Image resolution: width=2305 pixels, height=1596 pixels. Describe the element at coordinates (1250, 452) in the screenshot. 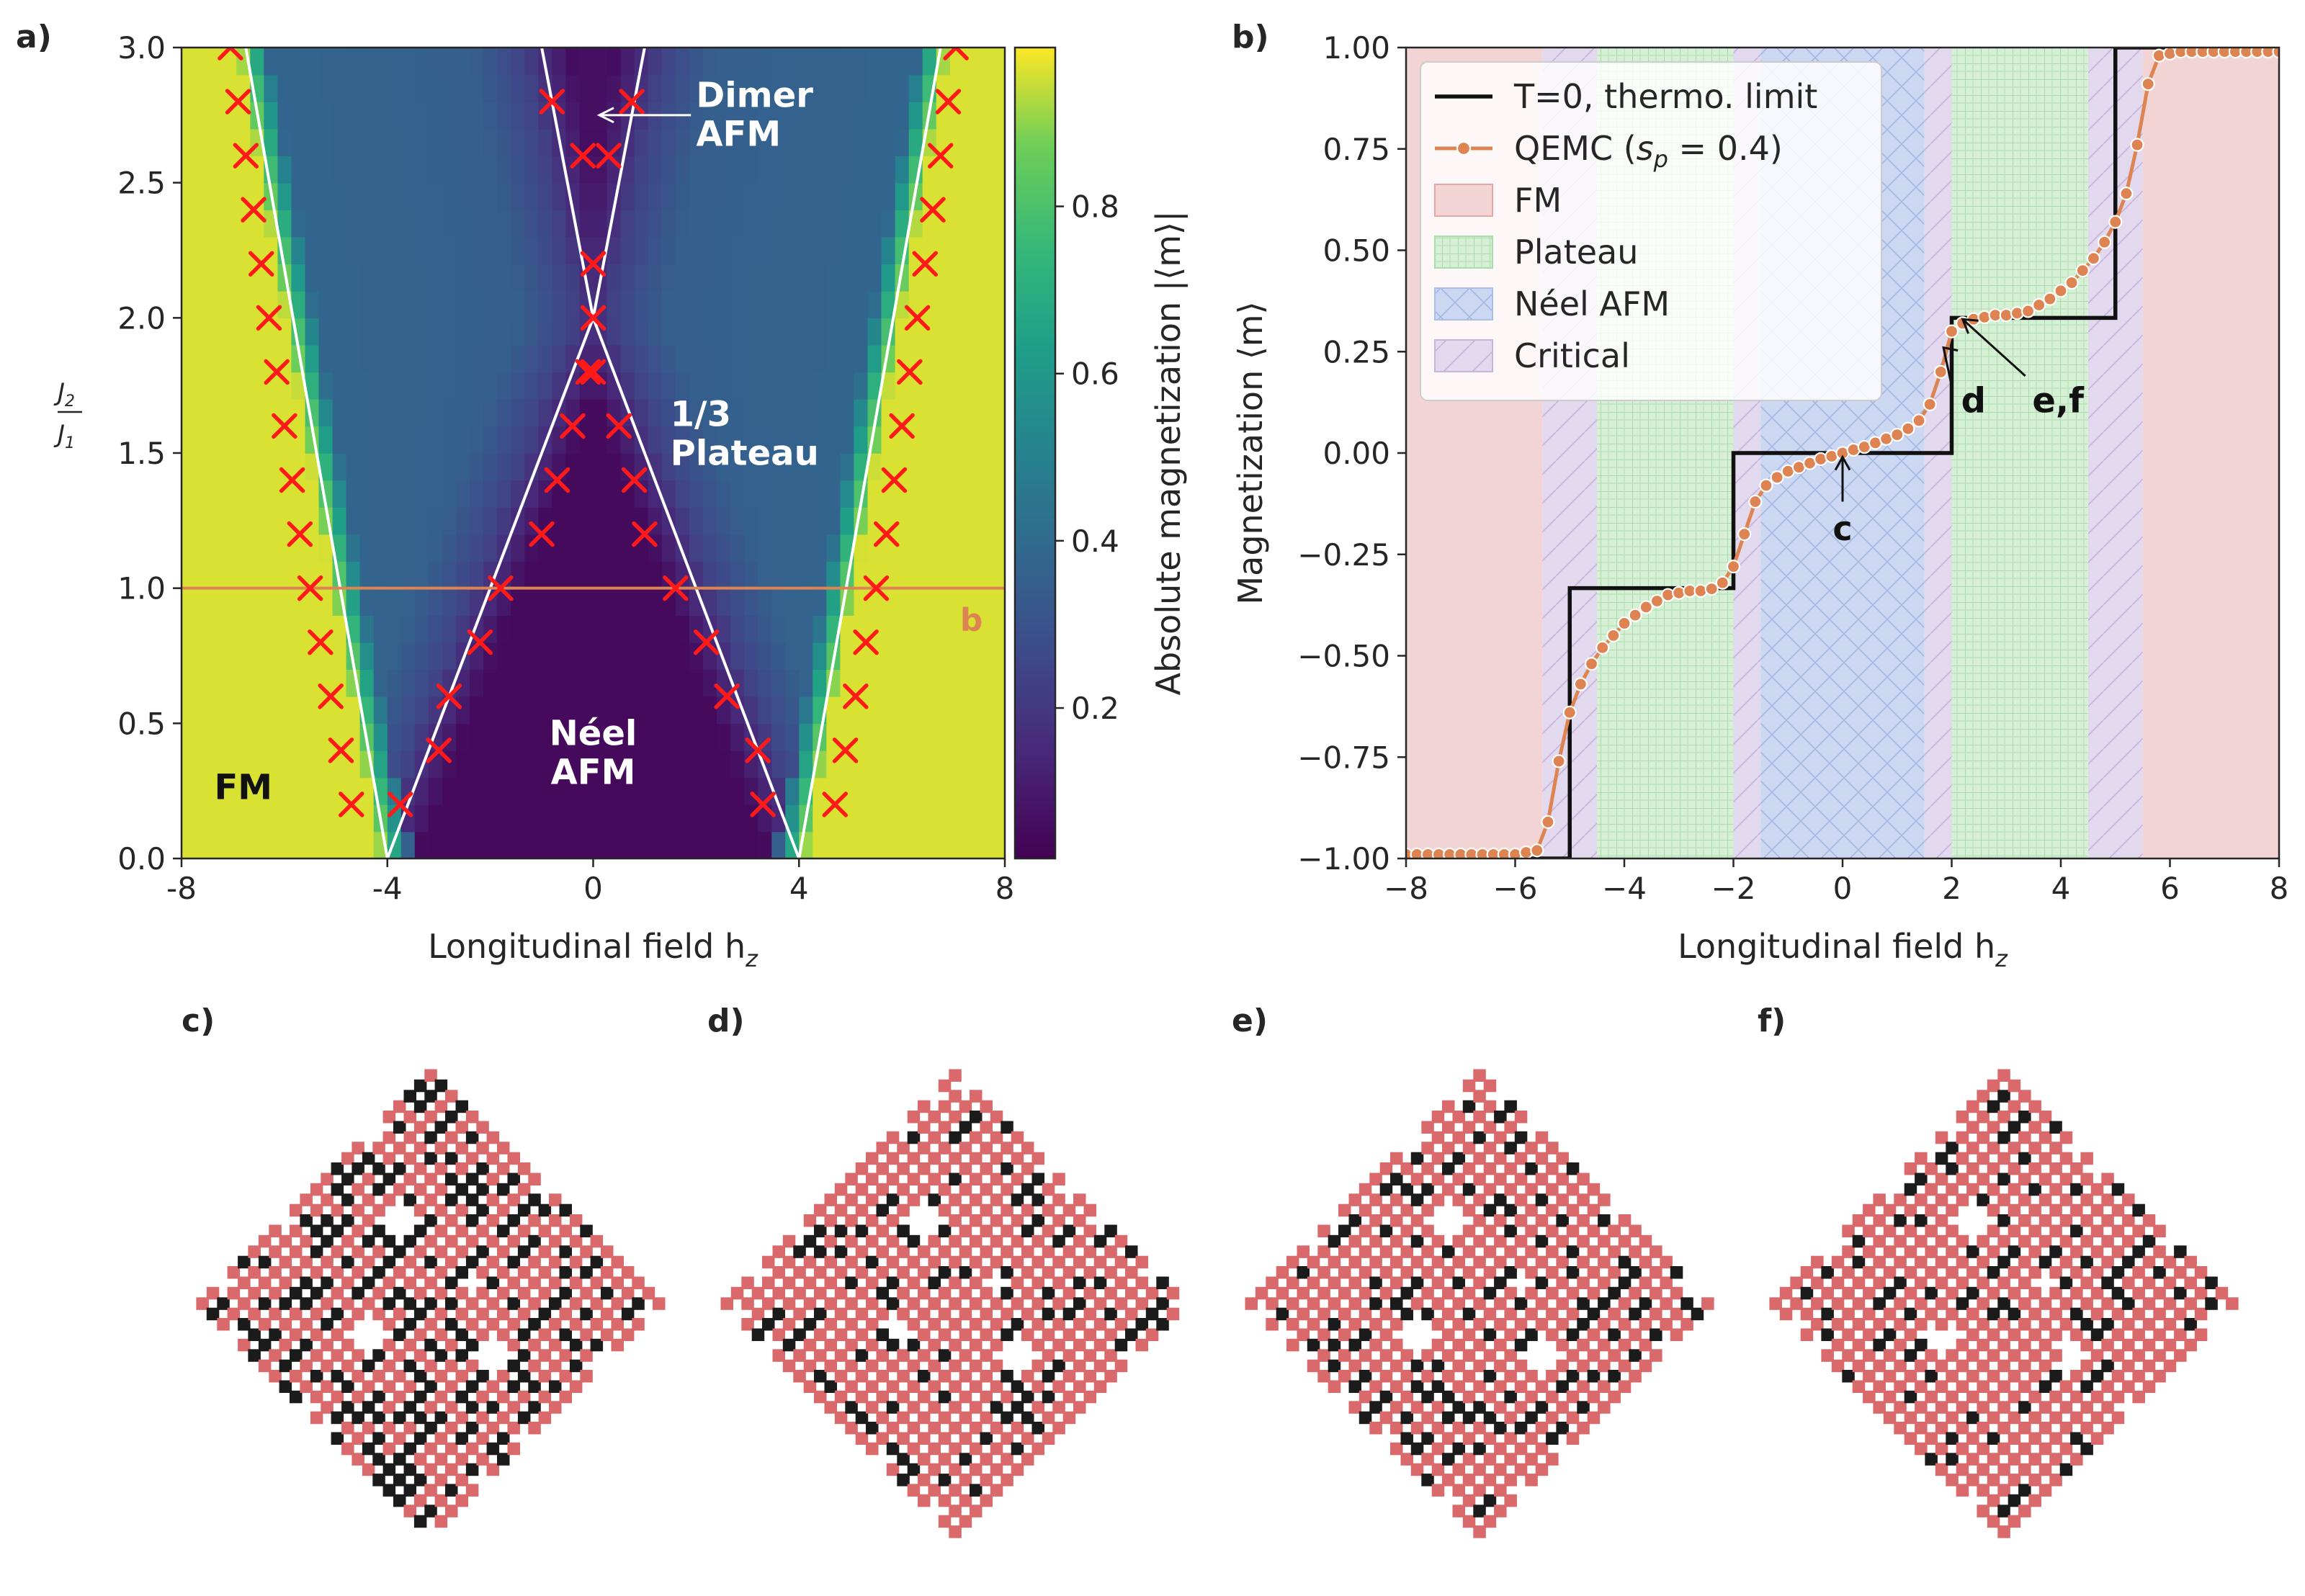

I see `ylabel-b: Magnetization ⟨m⟩` at that location.